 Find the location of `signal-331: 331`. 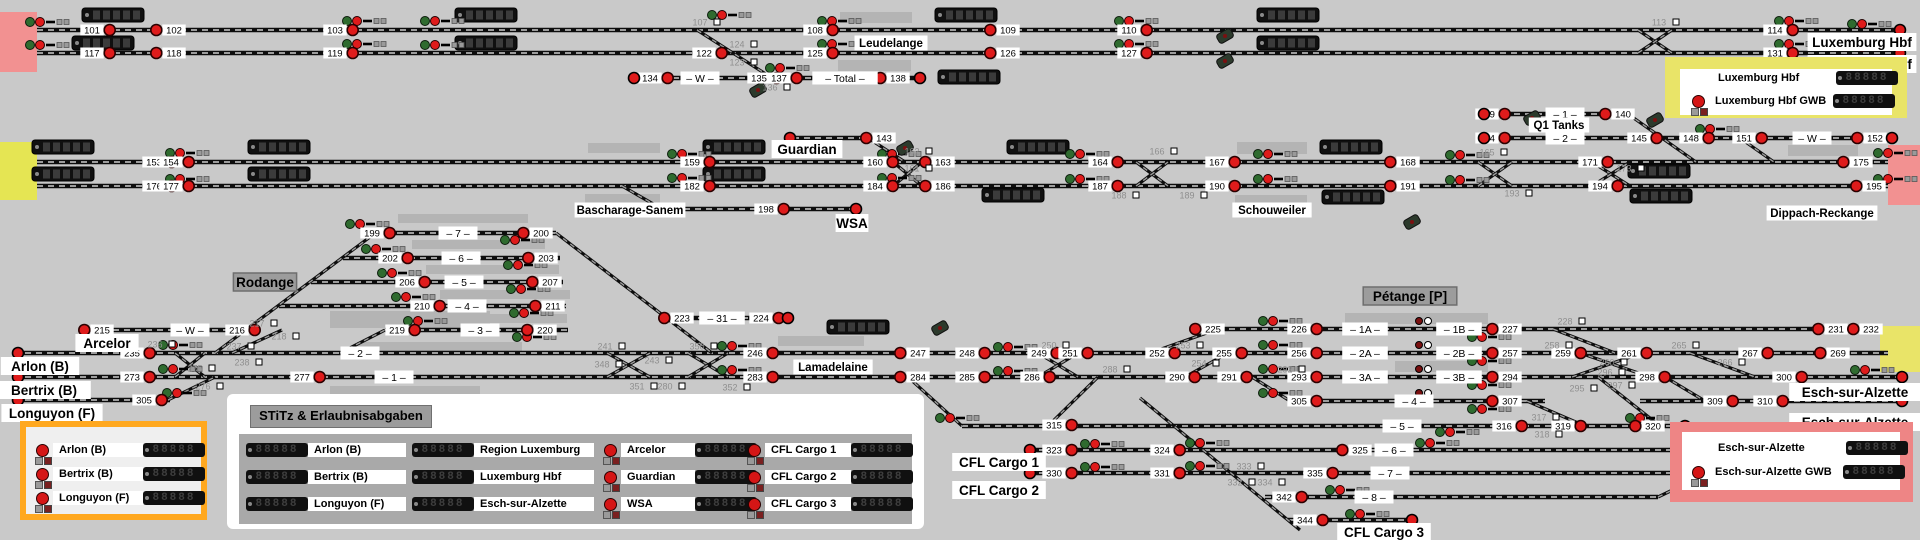

signal-331: 331 is located at coordinates (1168, 473).